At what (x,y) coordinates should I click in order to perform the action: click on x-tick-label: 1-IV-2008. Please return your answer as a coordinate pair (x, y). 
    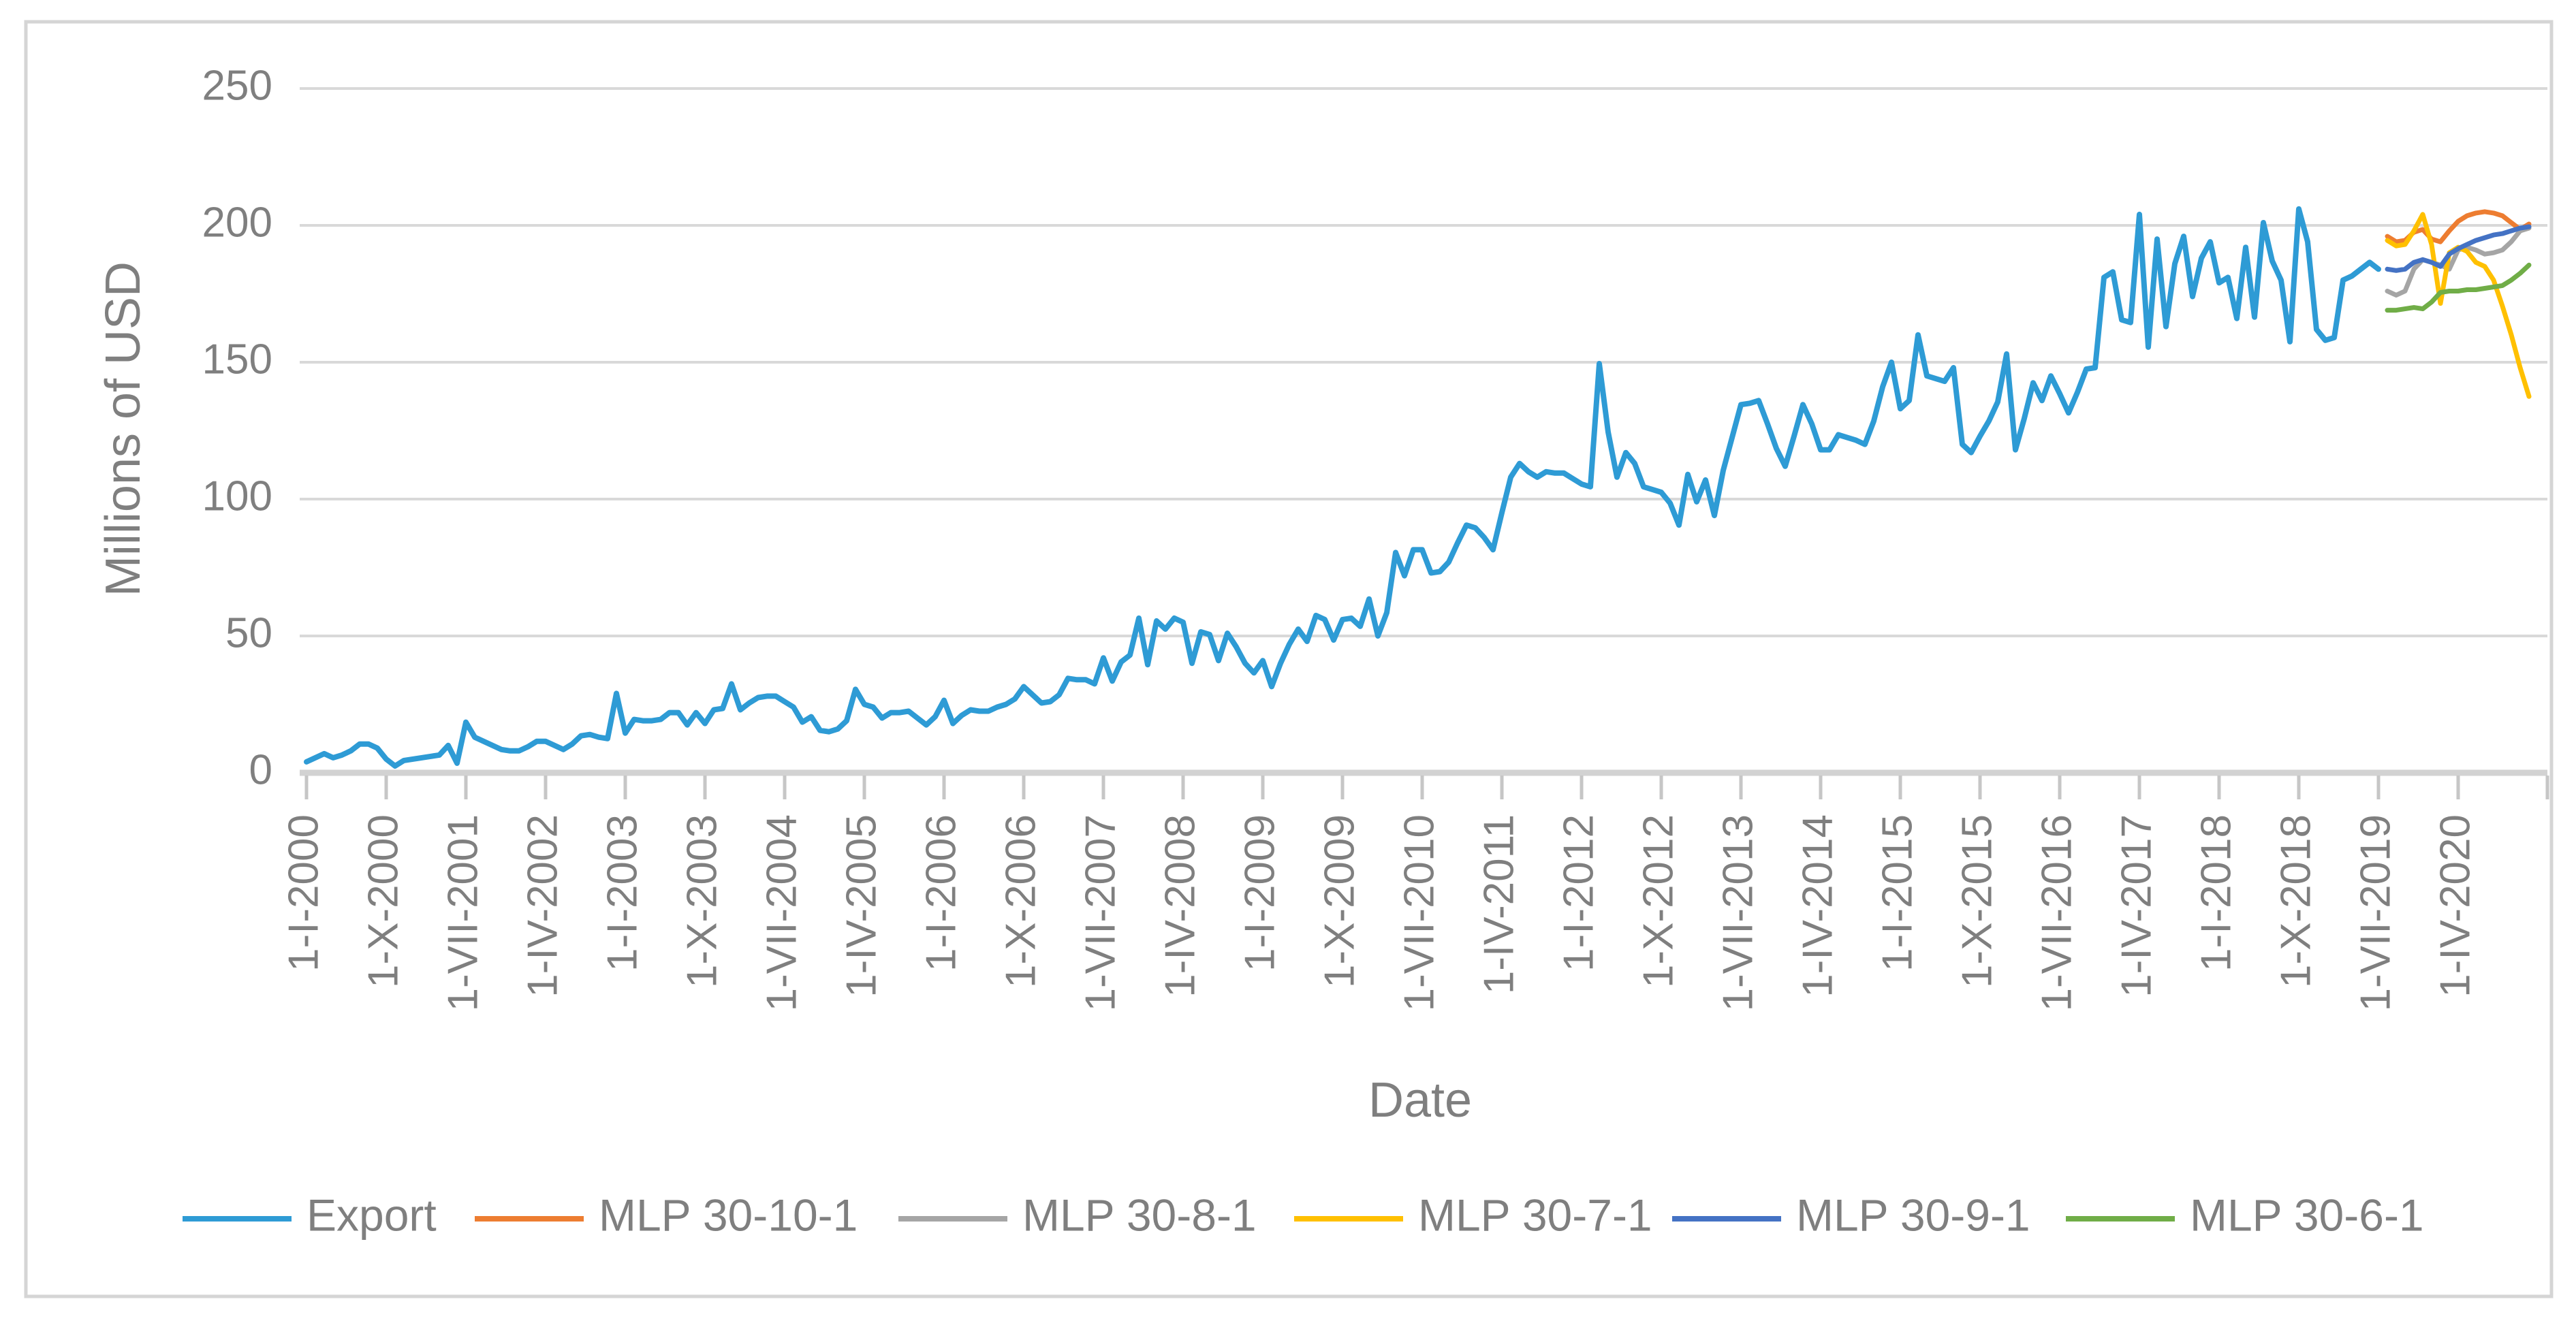
    Looking at the image, I should click on (1180, 905).